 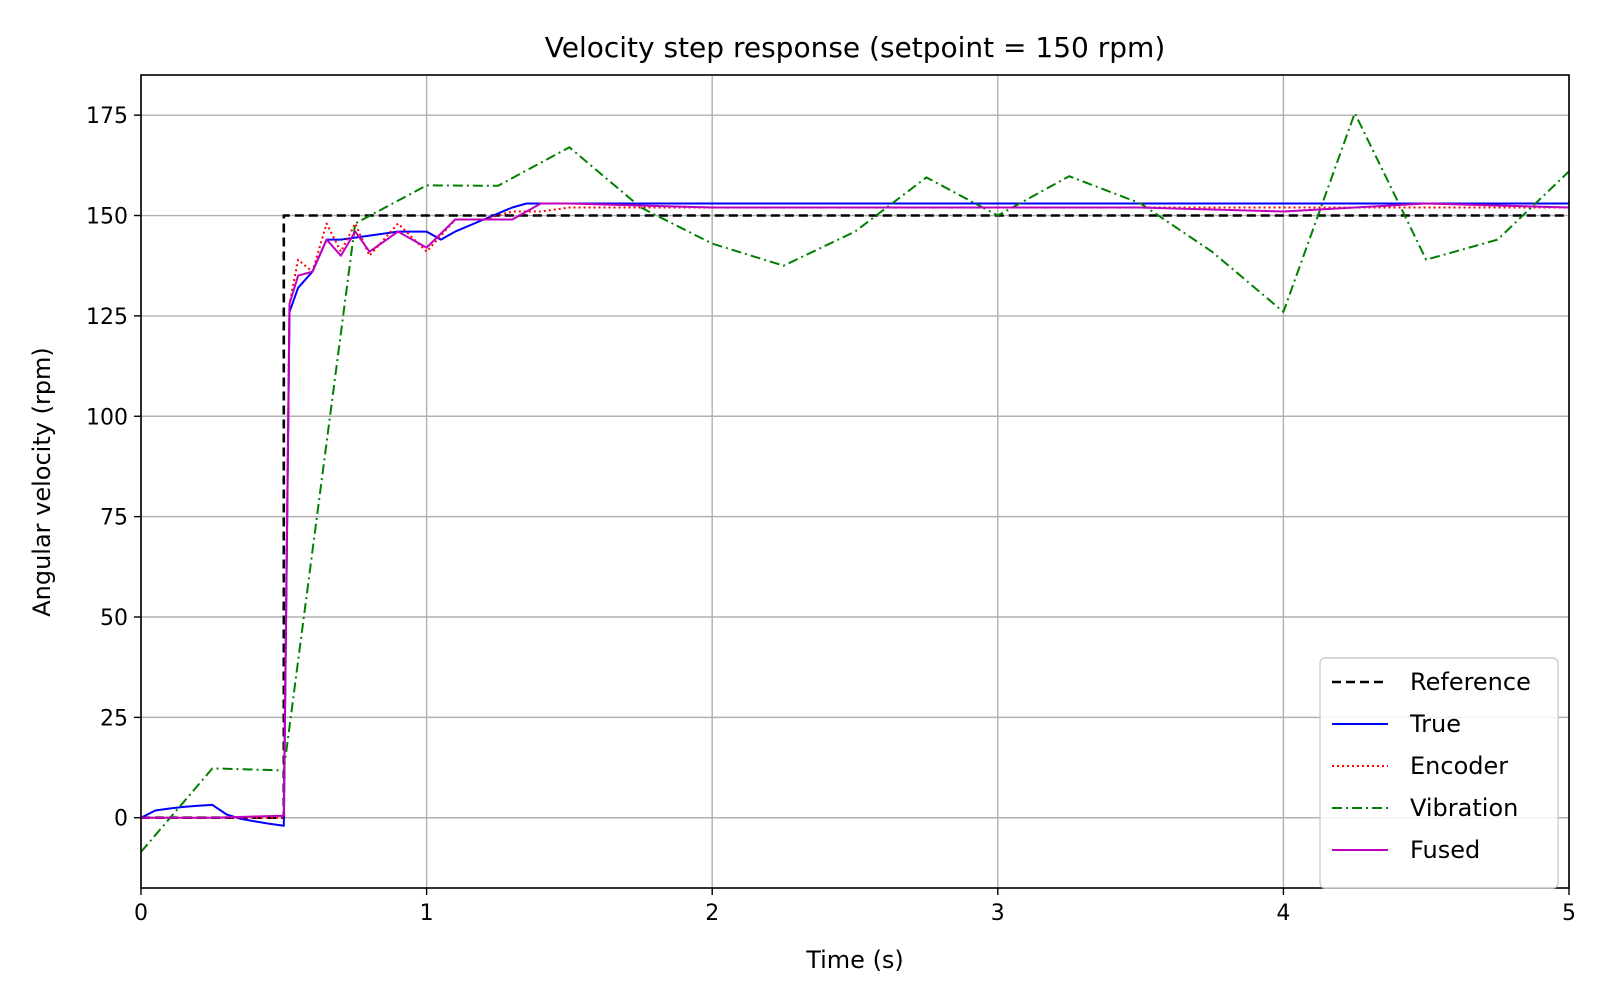 What do you see at coordinates (141, 913) in the screenshot?
I see `x-tick-label: 0` at bounding box center [141, 913].